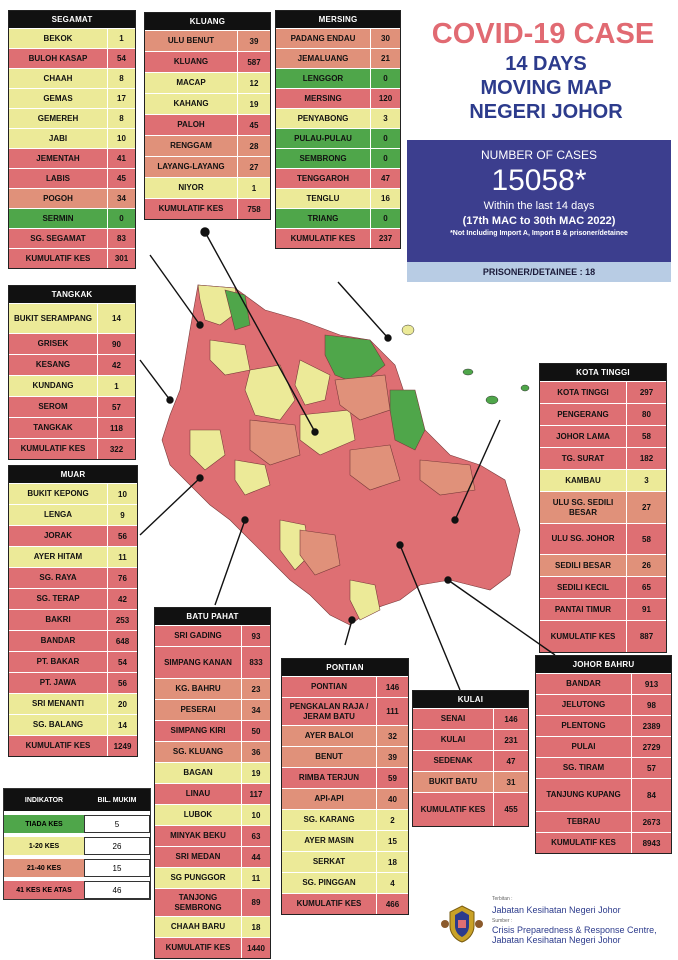  What do you see at coordinates (198, 835) in the screenshot?
I see `mukim-name: MINYAK BEKU` at bounding box center [198, 835].